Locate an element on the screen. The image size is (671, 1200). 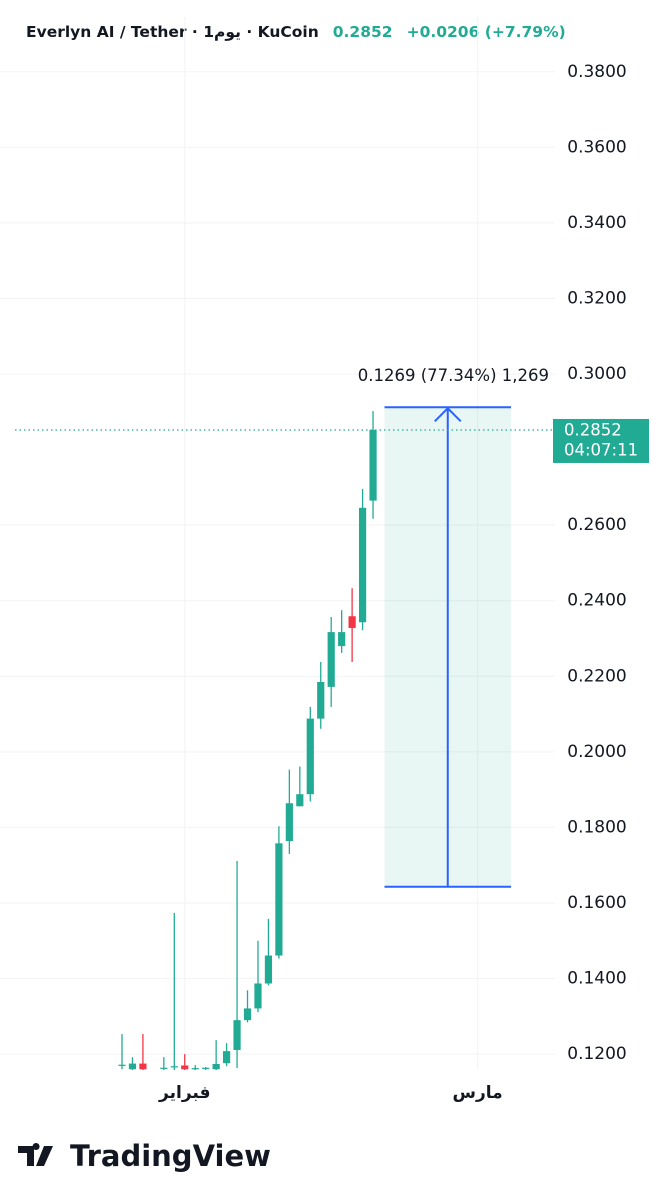
y-tick-label: 0.1800 is located at coordinates (596, 827).